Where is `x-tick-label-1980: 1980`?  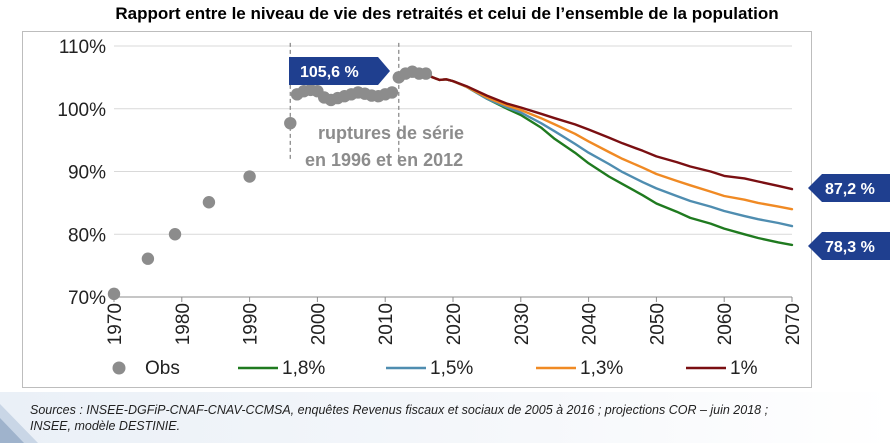
x-tick-label-1980: 1980 is located at coordinates (183, 324).